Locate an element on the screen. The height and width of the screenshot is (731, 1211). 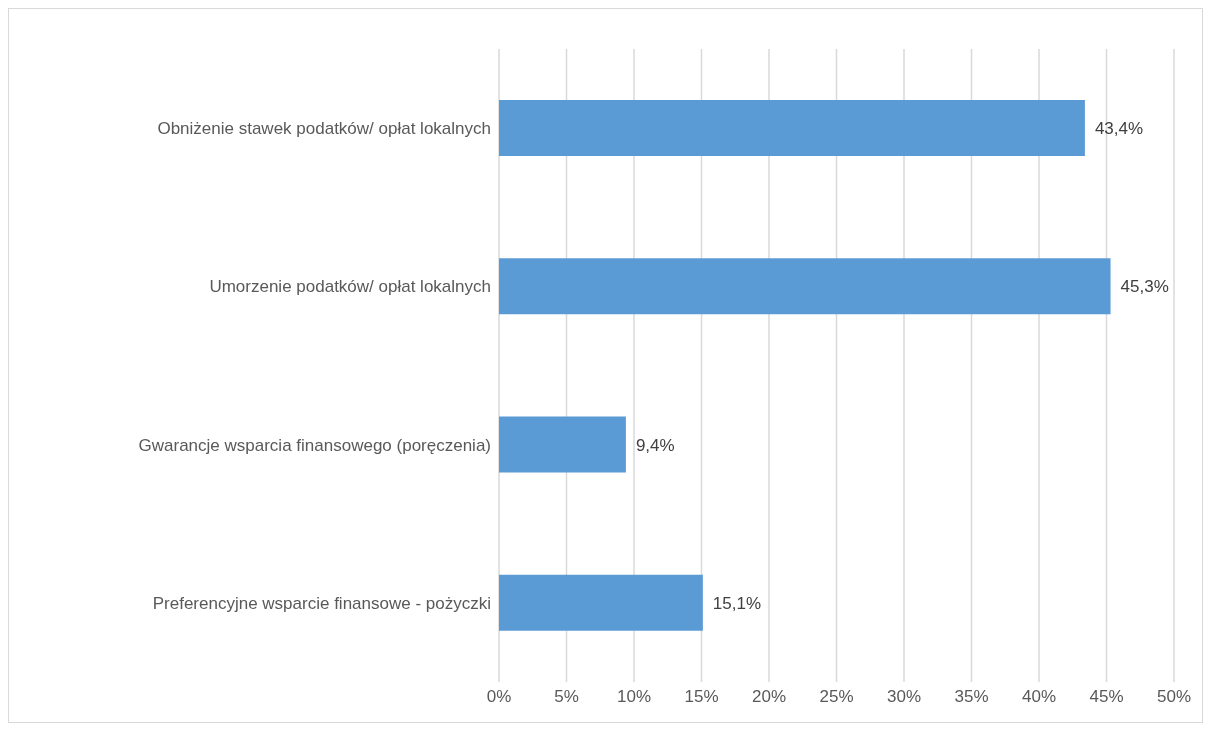
x-tick-label: 35% is located at coordinates (971, 697).